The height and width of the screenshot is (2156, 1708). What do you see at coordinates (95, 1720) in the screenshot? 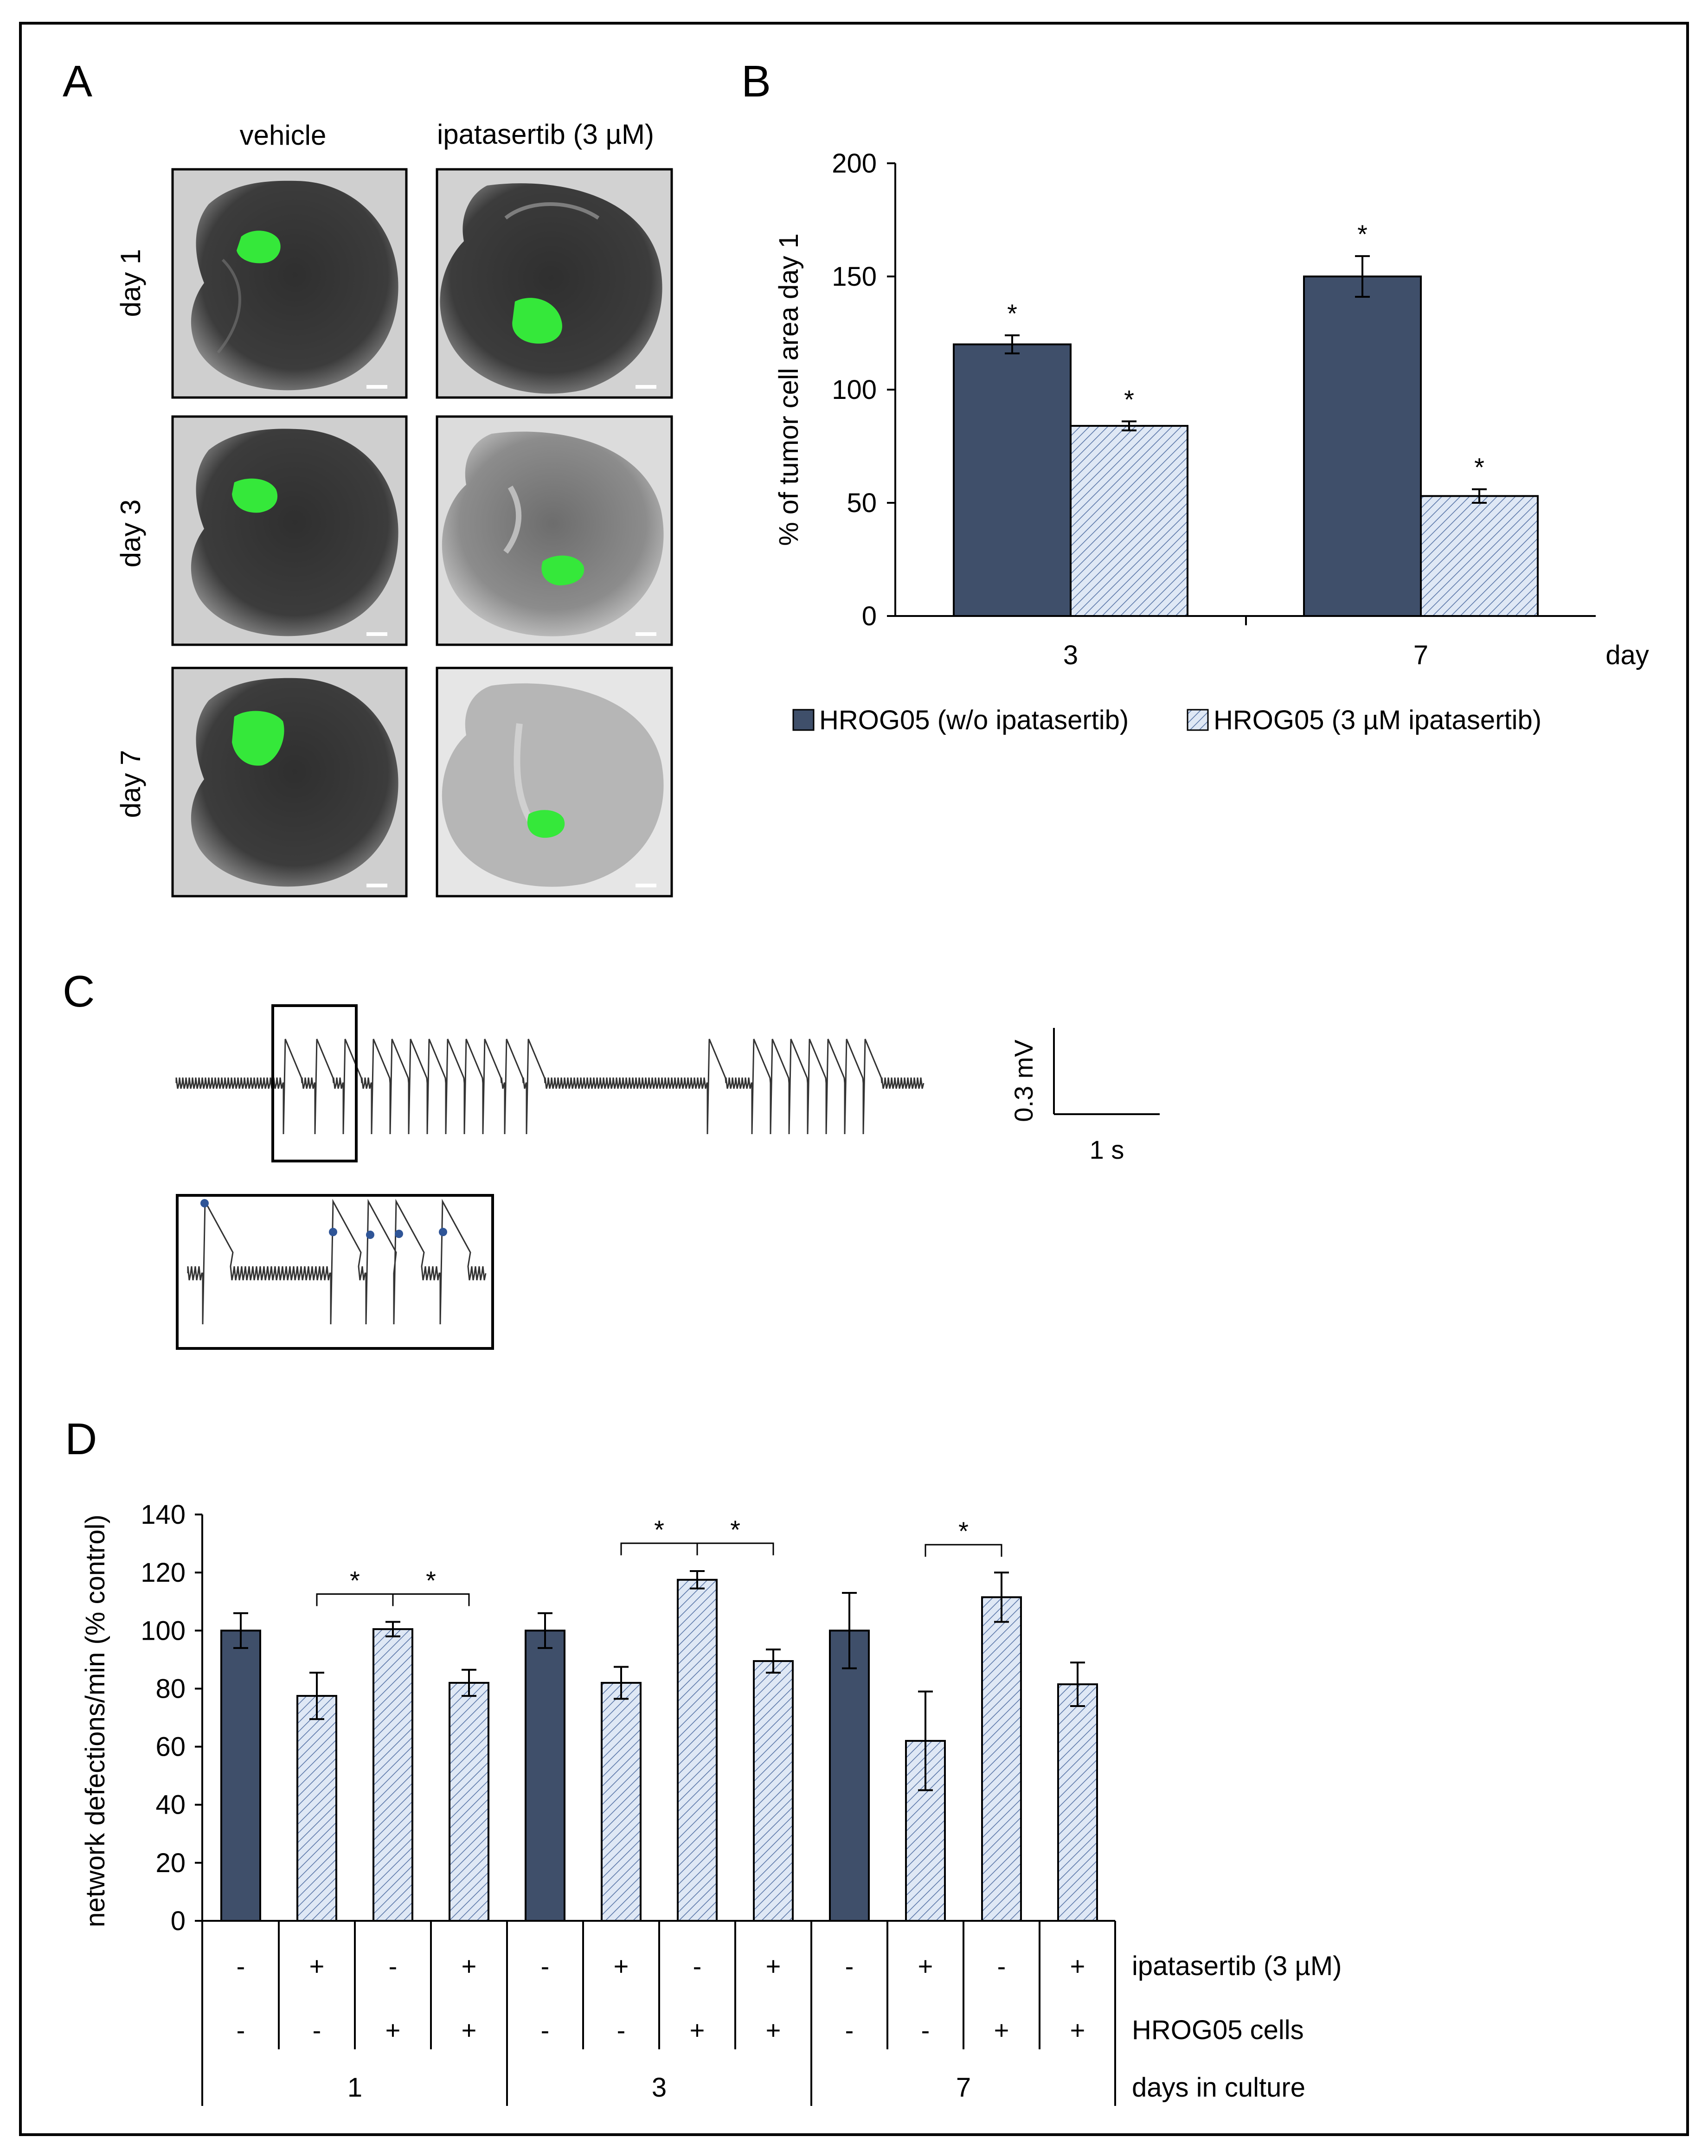
I see `y-axis-label: network defections/min (% control)` at bounding box center [95, 1720].